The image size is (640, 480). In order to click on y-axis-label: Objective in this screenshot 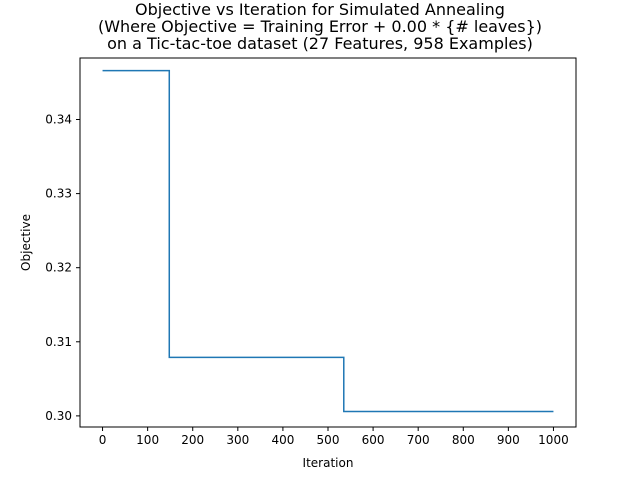, I will do `click(26, 242)`.